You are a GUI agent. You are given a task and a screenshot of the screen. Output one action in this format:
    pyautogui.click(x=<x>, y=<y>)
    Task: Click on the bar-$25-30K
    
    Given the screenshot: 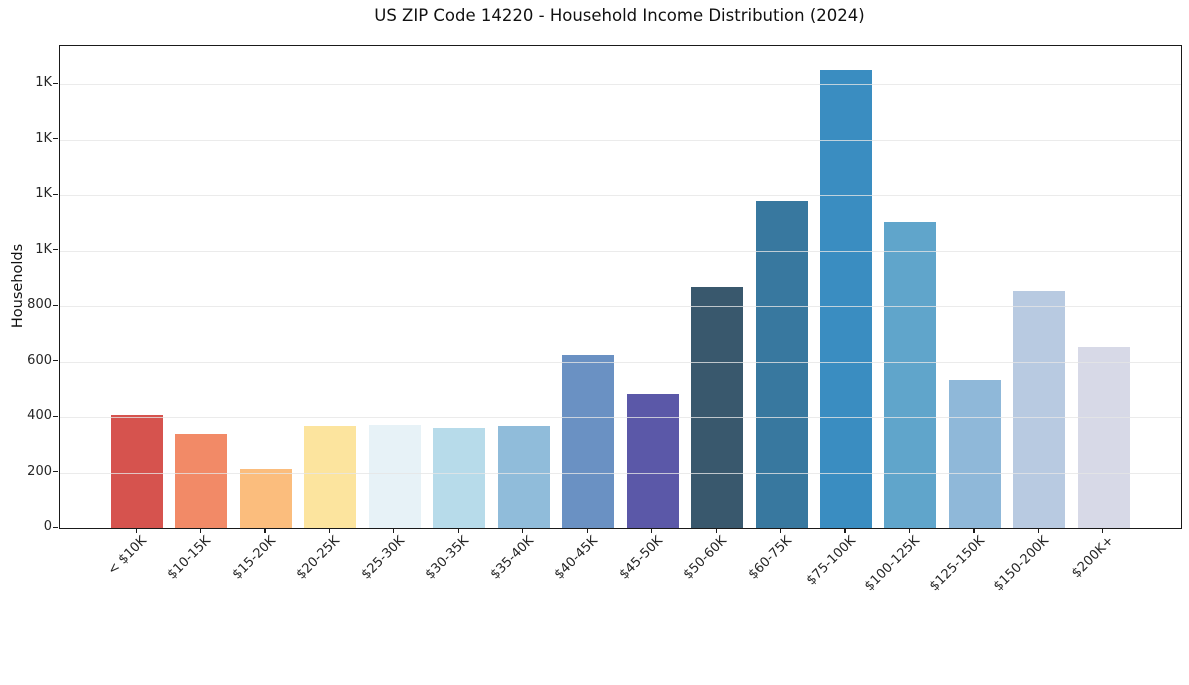 What is the action you would take?
    pyautogui.click(x=394, y=476)
    